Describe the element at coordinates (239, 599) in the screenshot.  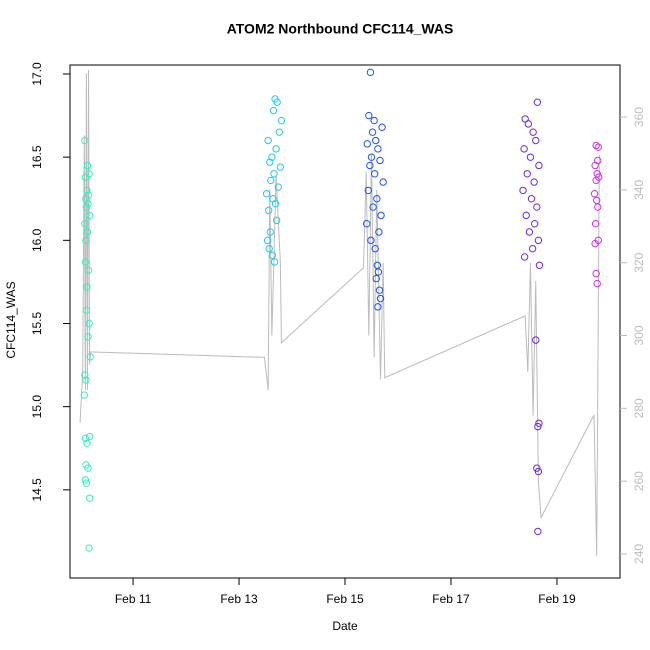
I see `x-tick-label: Feb 13` at that location.